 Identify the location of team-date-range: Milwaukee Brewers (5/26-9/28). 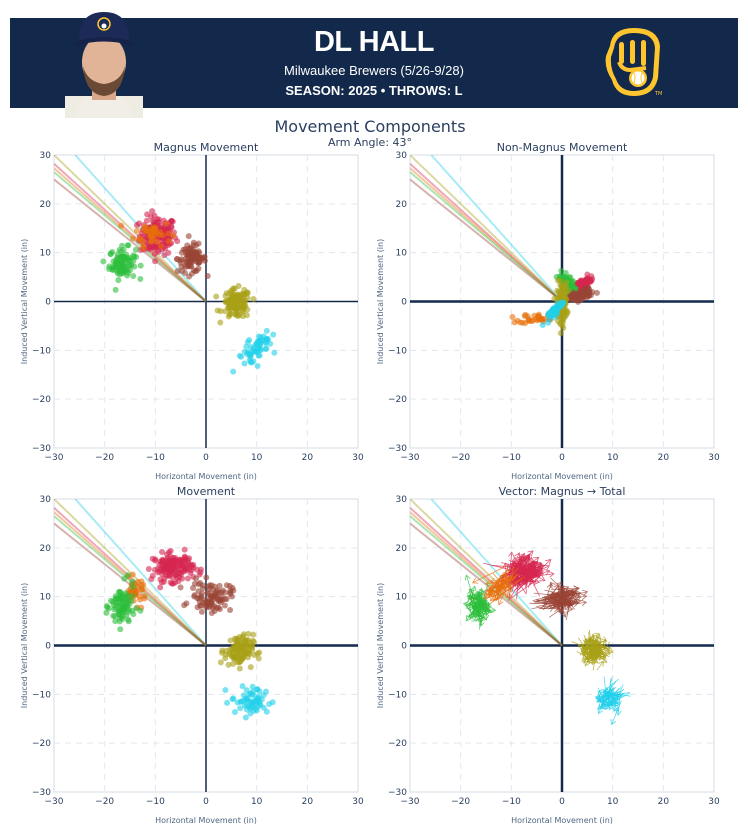
(374, 70).